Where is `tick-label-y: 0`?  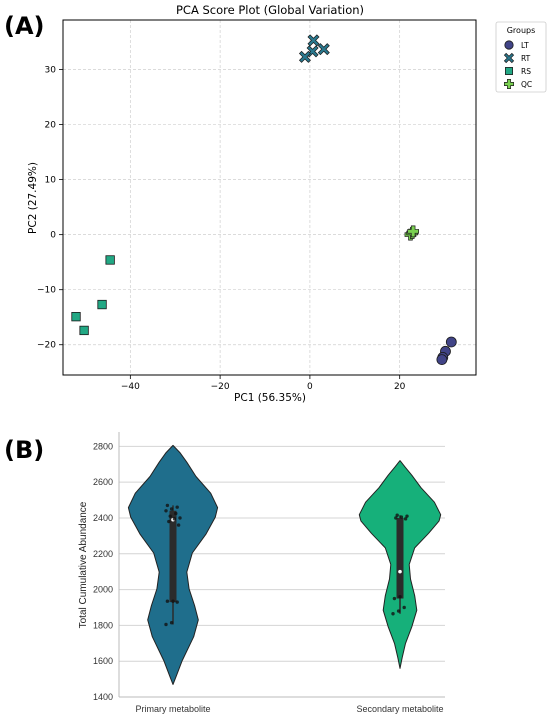 tick-label-y: 0 is located at coordinates (53, 236).